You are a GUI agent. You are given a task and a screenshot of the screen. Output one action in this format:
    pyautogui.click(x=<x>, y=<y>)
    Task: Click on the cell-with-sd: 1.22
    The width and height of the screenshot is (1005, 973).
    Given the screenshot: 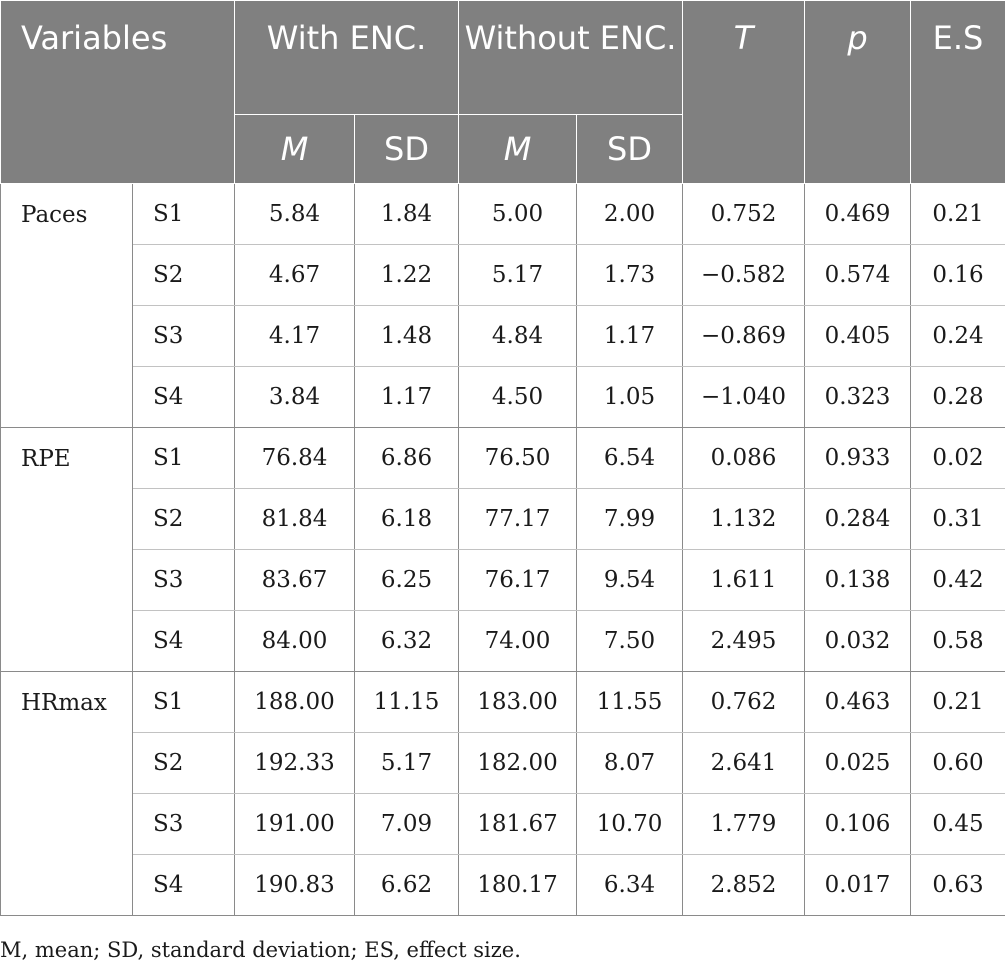 What is the action you would take?
    pyautogui.click(x=407, y=275)
    